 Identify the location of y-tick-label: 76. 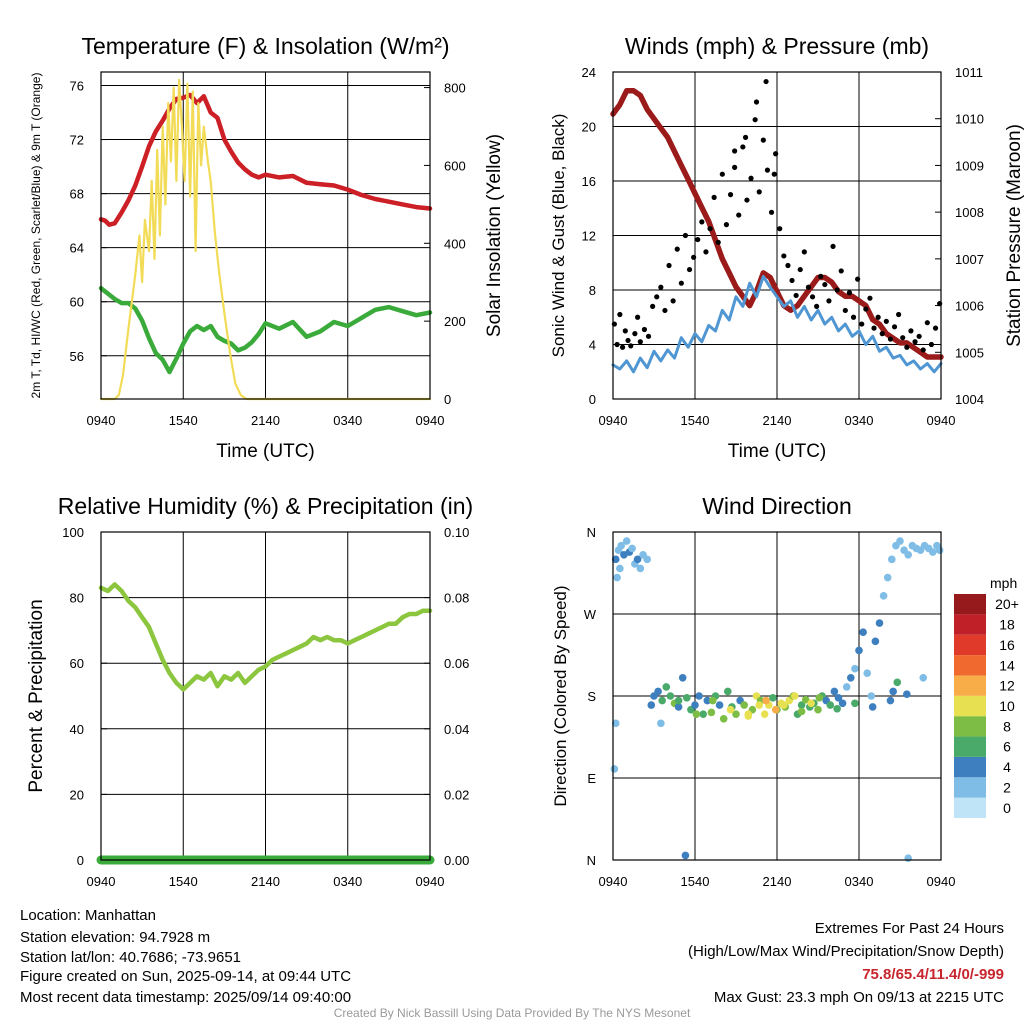
(77, 86).